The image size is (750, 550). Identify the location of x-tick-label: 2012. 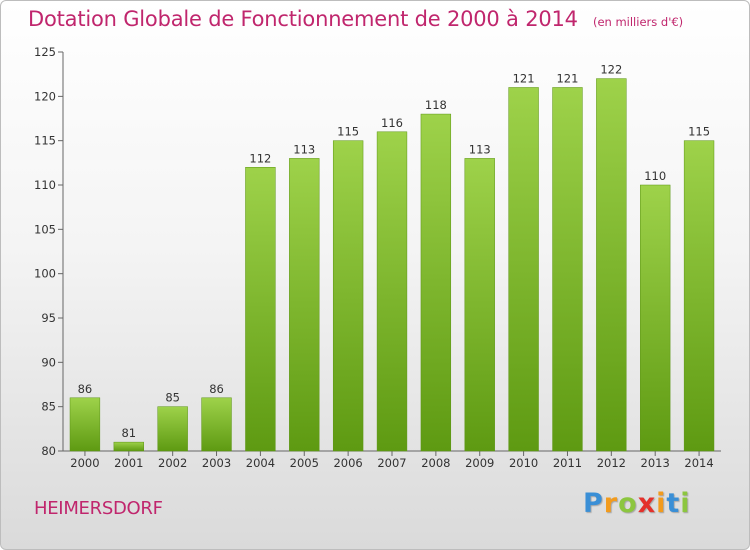
(611, 463).